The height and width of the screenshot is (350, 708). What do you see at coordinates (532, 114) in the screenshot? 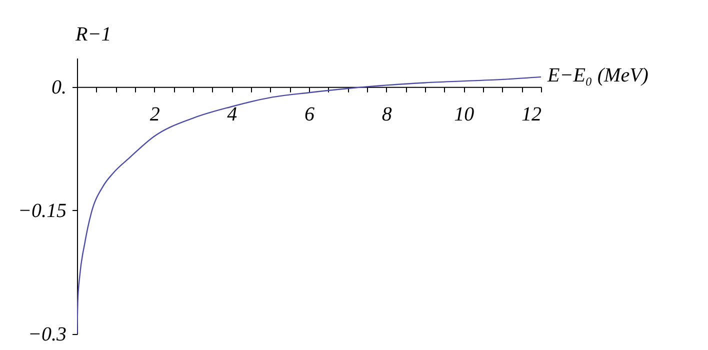
I see `x-tick-label: 12` at bounding box center [532, 114].